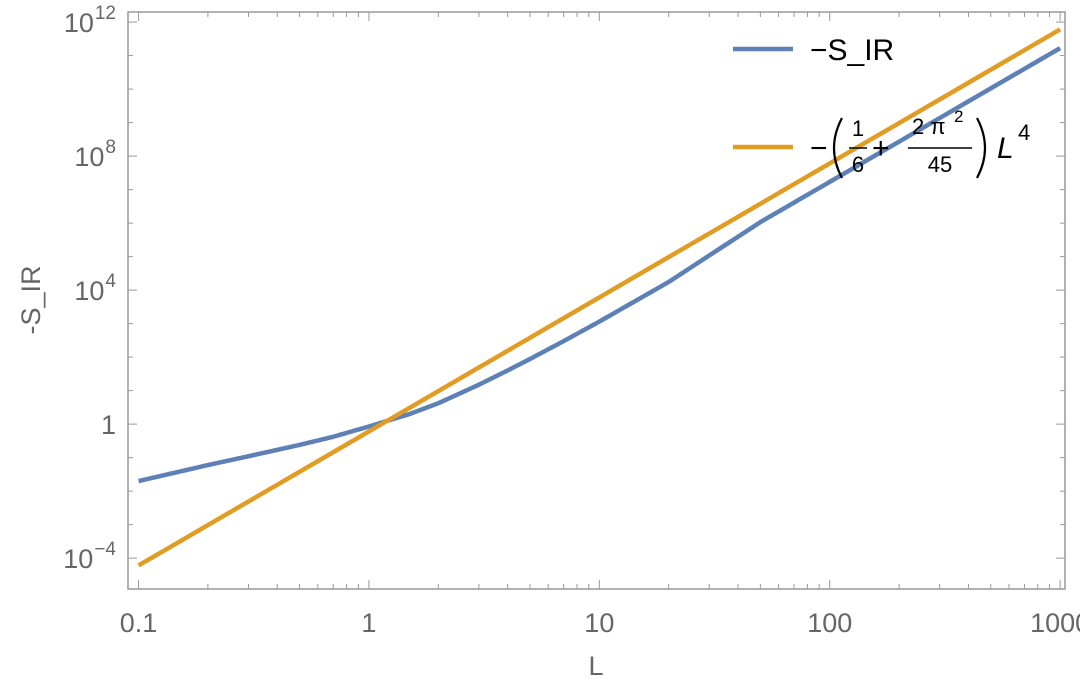  Describe the element at coordinates (139, 623) in the screenshot. I see `x-tick-label: 0.1` at that location.